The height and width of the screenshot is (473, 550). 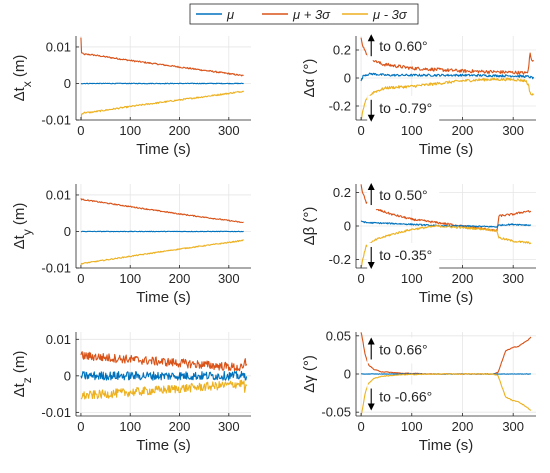 I want to click on y-axis-label-unit: (m), so click(x=19, y=68).